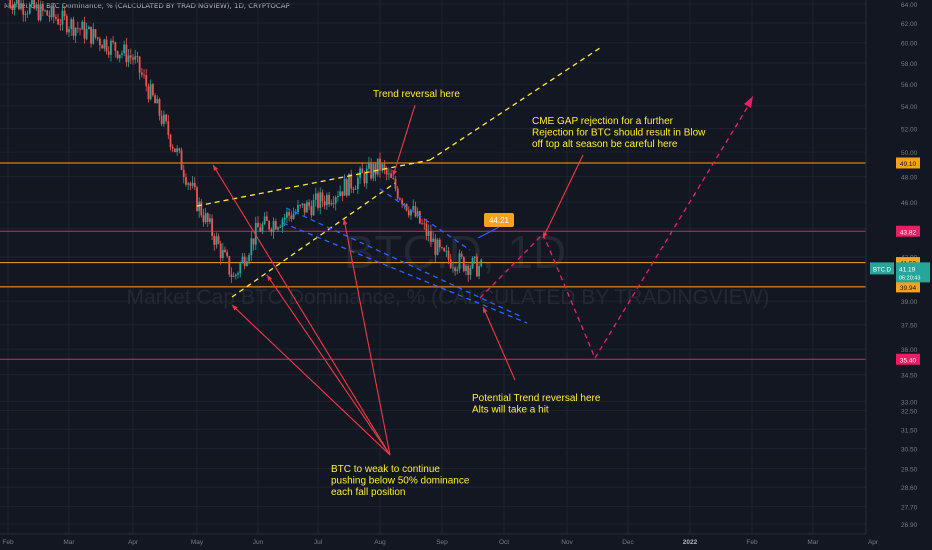 The image size is (932, 550). Describe the element at coordinates (605, 144) in the screenshot. I see `annotation-cme-gap: off top alt season be careful here` at that location.